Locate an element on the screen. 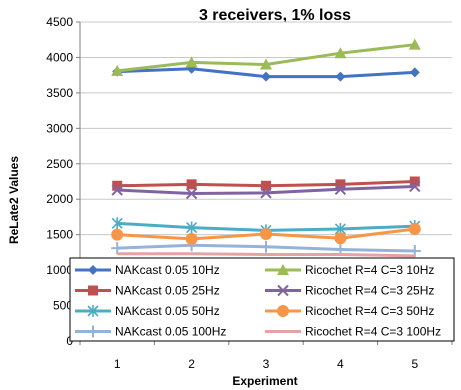  legend-entry: NAKcast 0.05 25Hz is located at coordinates (147, 291).